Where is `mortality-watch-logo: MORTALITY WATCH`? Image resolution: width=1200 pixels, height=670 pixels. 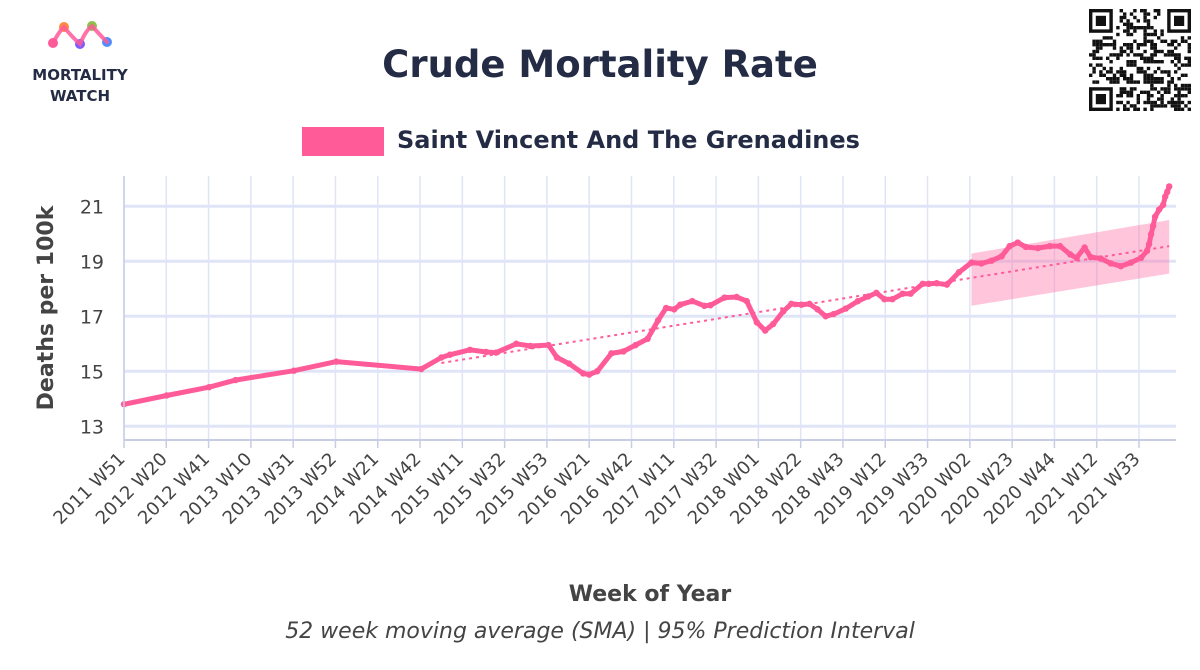 mortality-watch-logo: MORTALITY WATCH is located at coordinates (80, 63).